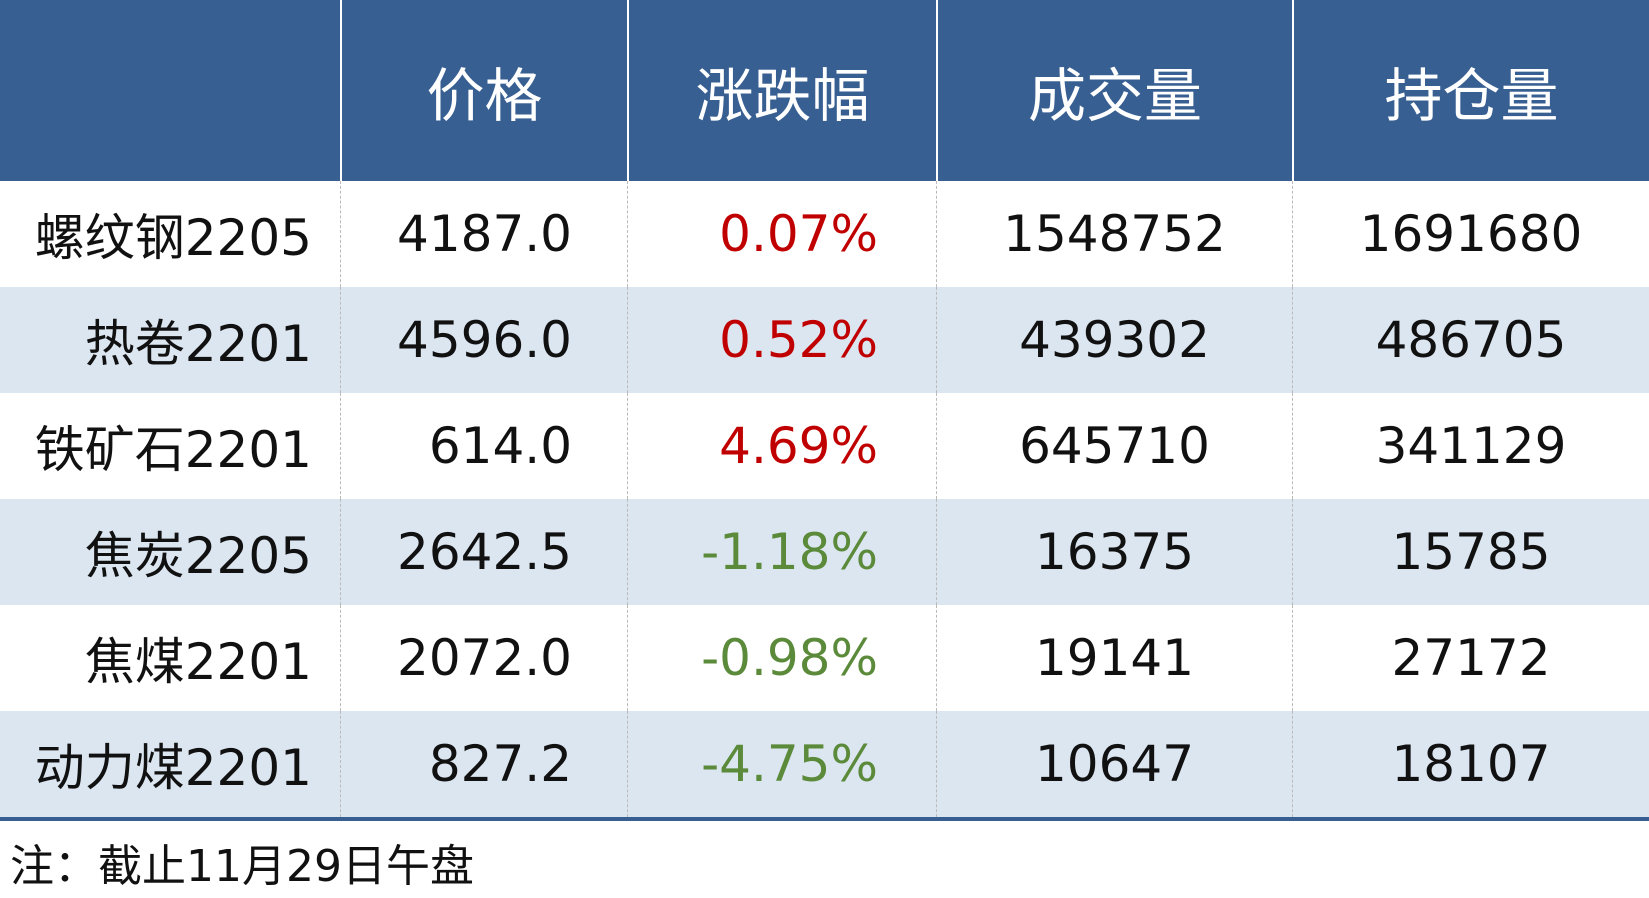 The width and height of the screenshot is (1649, 898). What do you see at coordinates (173, 450) in the screenshot?
I see `table-cell: 铁矿石2201` at bounding box center [173, 450].